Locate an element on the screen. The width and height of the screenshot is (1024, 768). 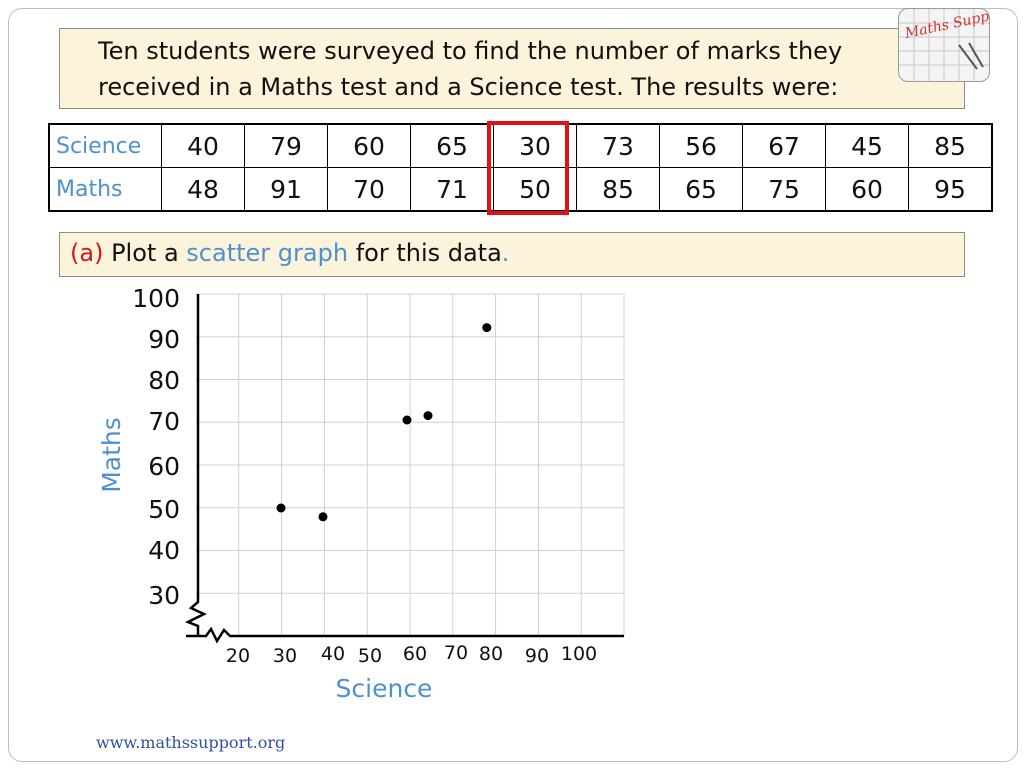
question-prefix: Plot a is located at coordinates (145, 253).